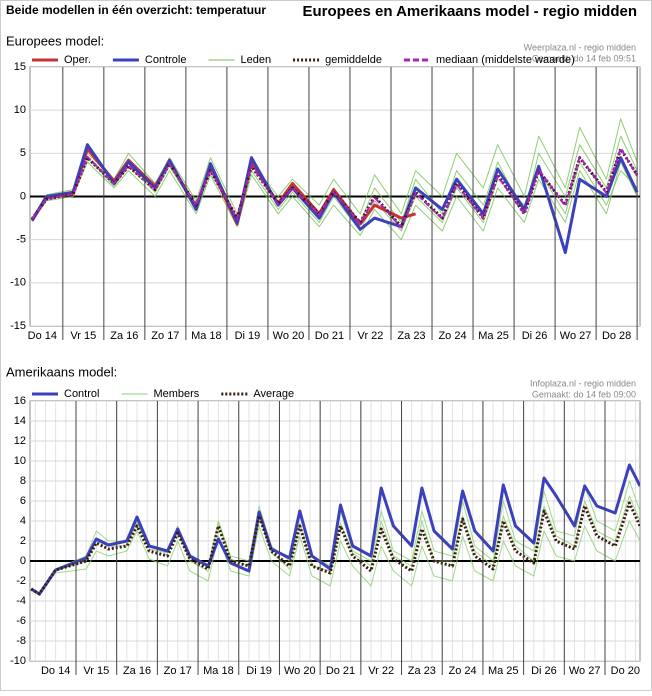  Describe the element at coordinates (23, 541) in the screenshot. I see `y-tick-label: 2` at that location.